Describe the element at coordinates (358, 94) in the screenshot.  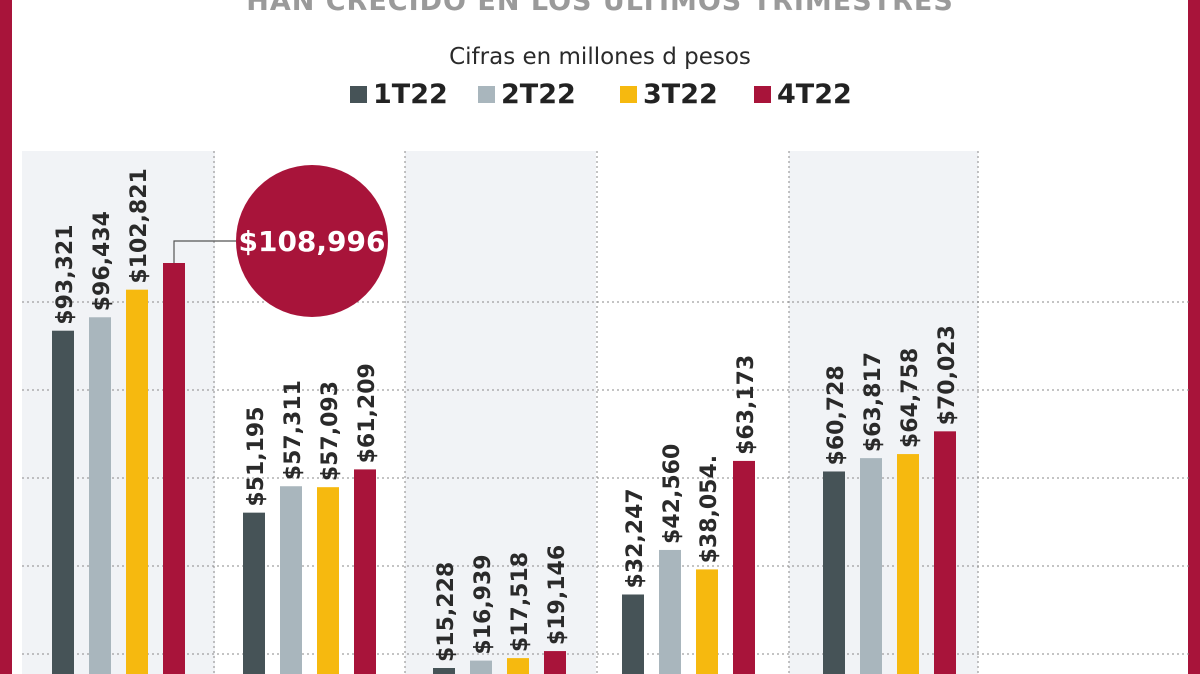
I see `legend-swatch-1t22` at that location.